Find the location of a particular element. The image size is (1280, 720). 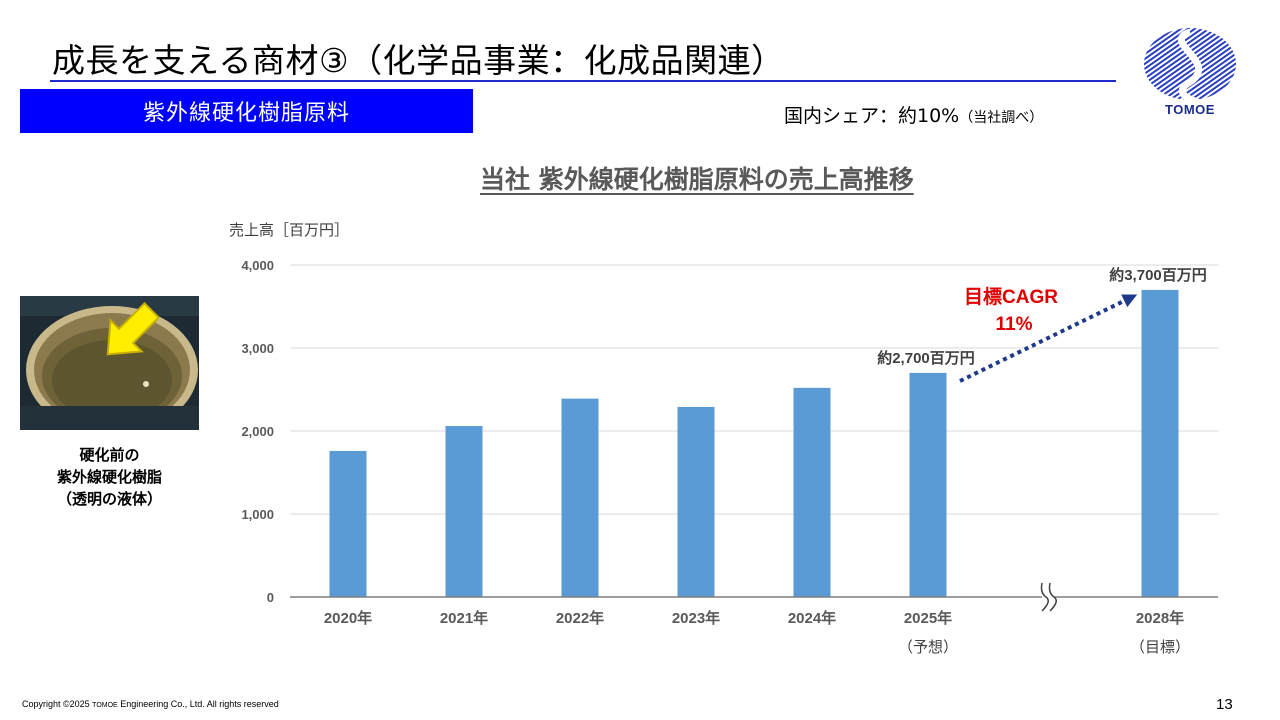

bar-2028年 is located at coordinates (1160, 443).